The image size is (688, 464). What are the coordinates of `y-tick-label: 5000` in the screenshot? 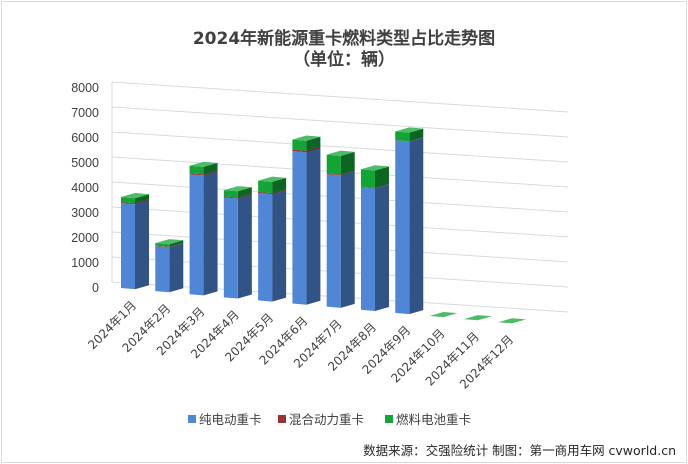 It's located at (85, 163).